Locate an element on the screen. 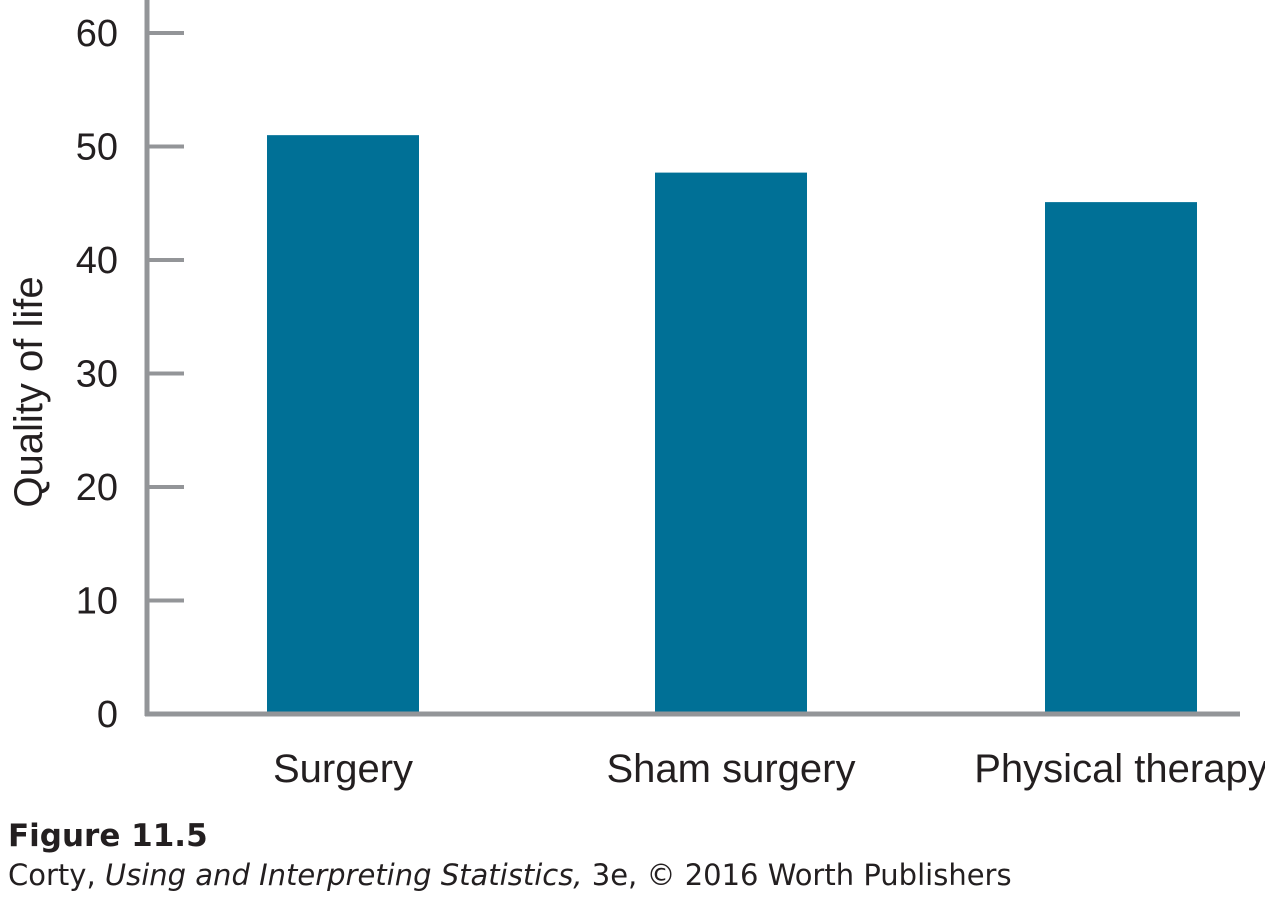 This screenshot has width=1265, height=900. x-axis-category-labels: Surgery Sham surgery Physical therapy is located at coordinates (769, 769).